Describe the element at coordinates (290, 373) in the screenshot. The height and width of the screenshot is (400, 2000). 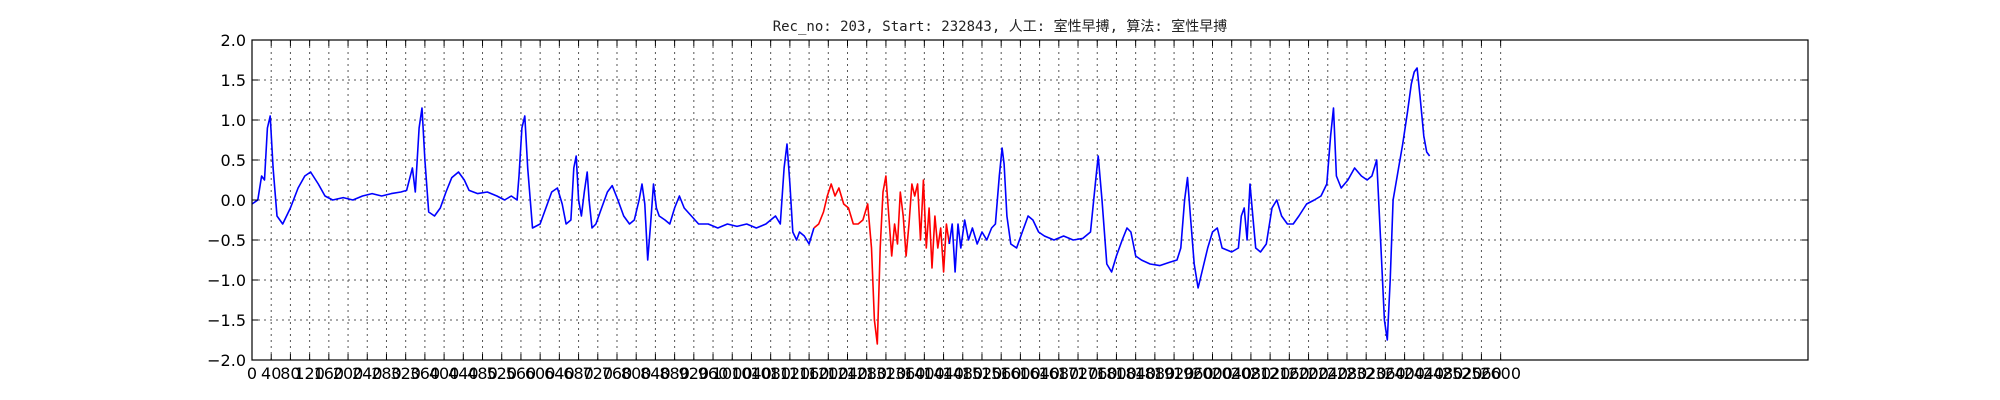
I see `x-tick-label: 80` at that location.